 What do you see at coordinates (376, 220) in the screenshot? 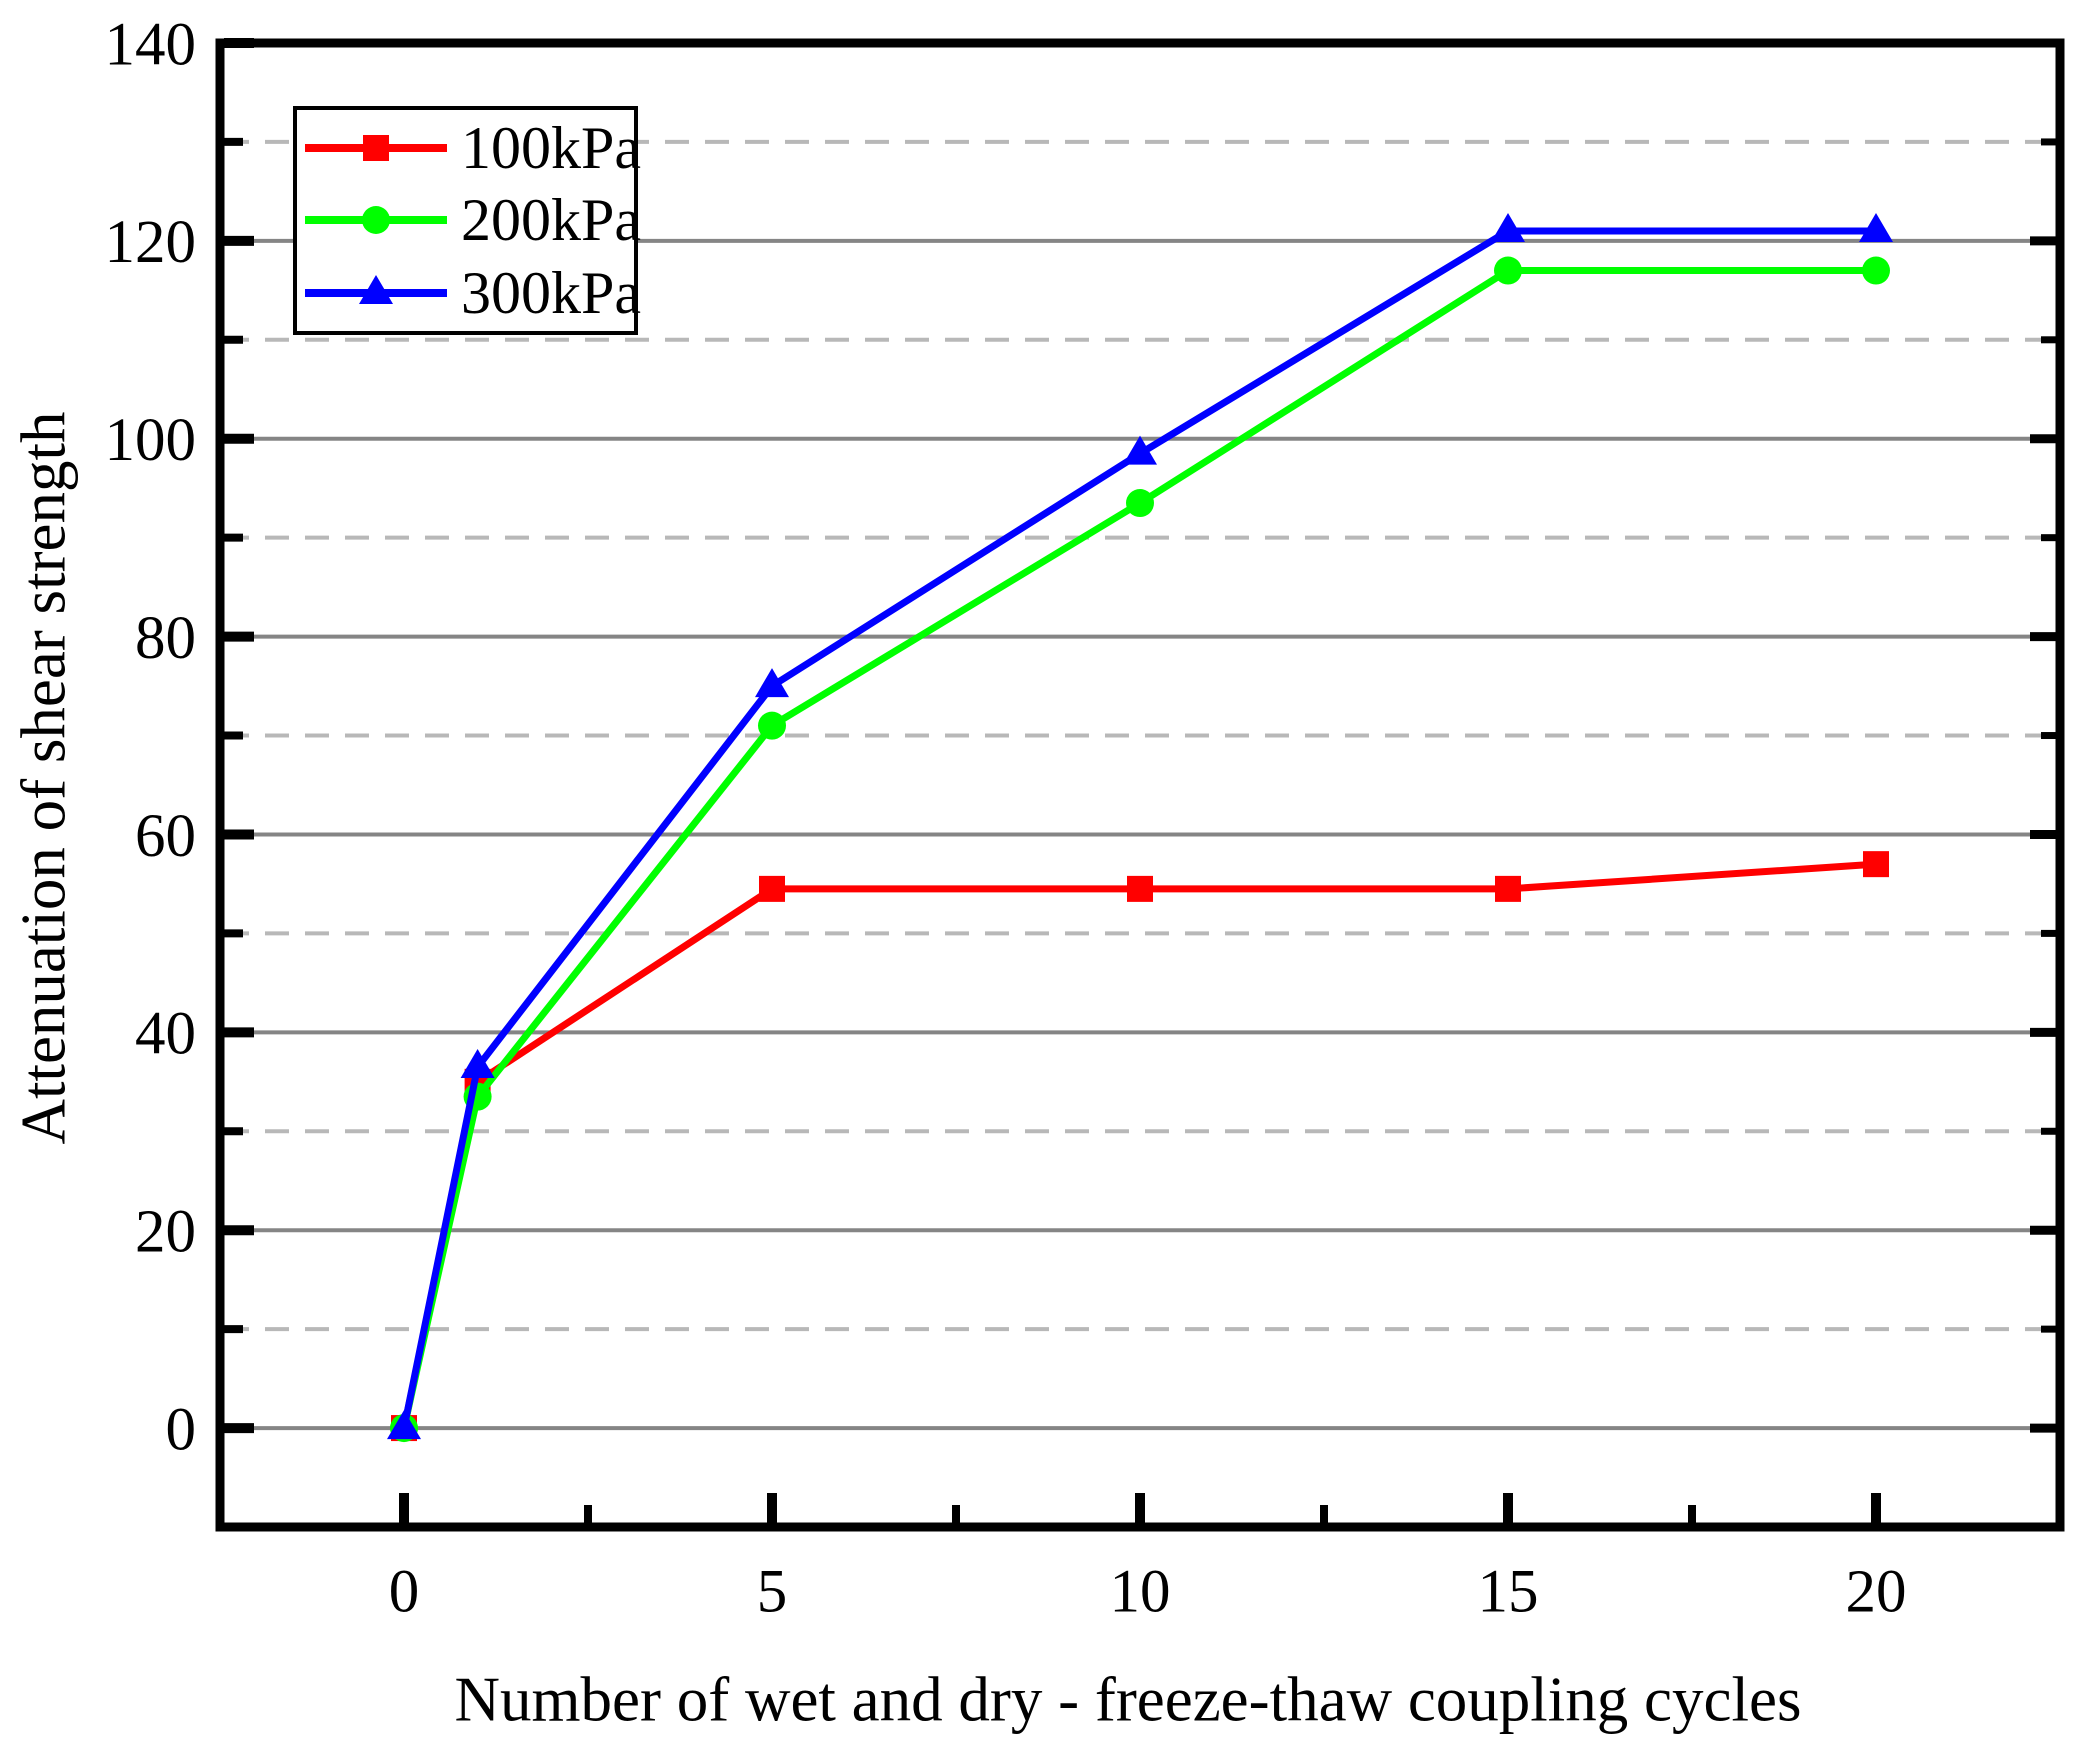
I see `legend-circle-marker-icon` at bounding box center [376, 220].